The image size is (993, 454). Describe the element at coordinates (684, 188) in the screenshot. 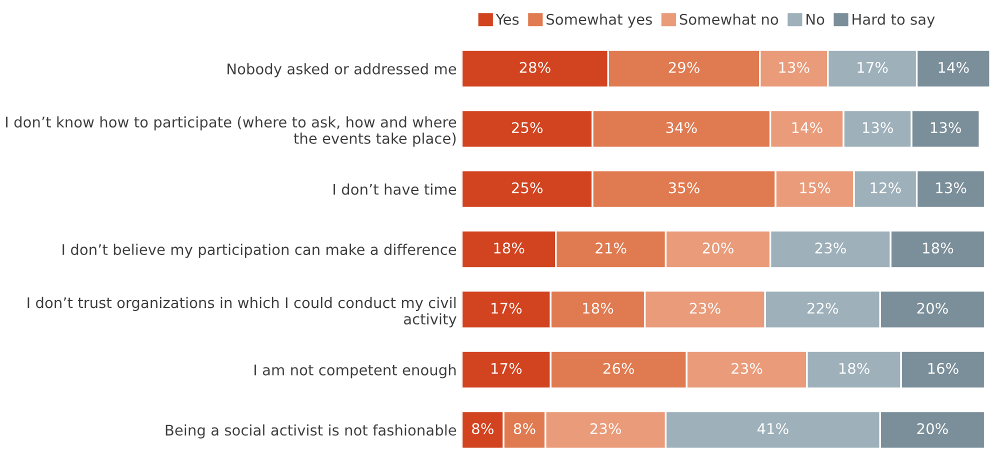

I see `data-label: 35%` at that location.